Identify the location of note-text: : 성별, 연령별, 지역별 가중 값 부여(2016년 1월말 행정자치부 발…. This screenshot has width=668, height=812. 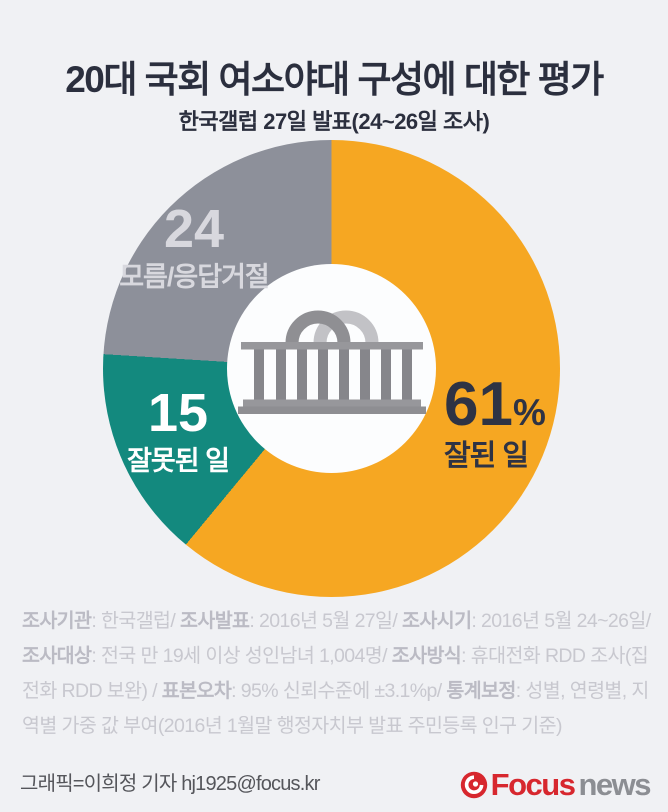
(335, 708).